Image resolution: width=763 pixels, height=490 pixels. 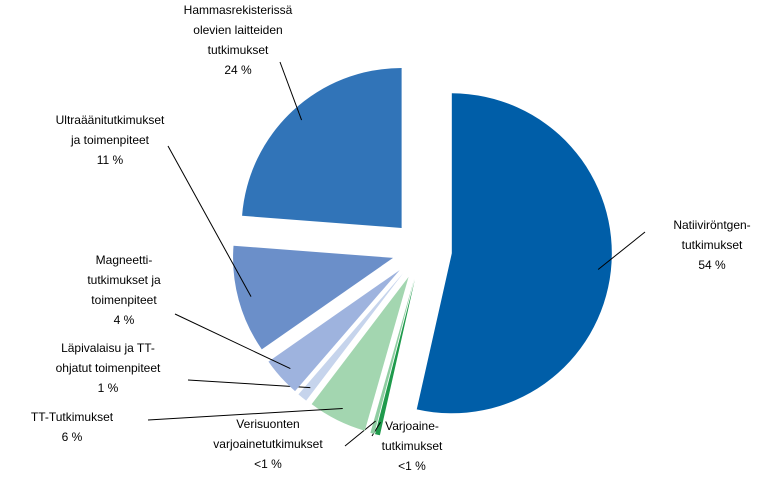 I want to click on value-label: 1 %, so click(x=108, y=388).